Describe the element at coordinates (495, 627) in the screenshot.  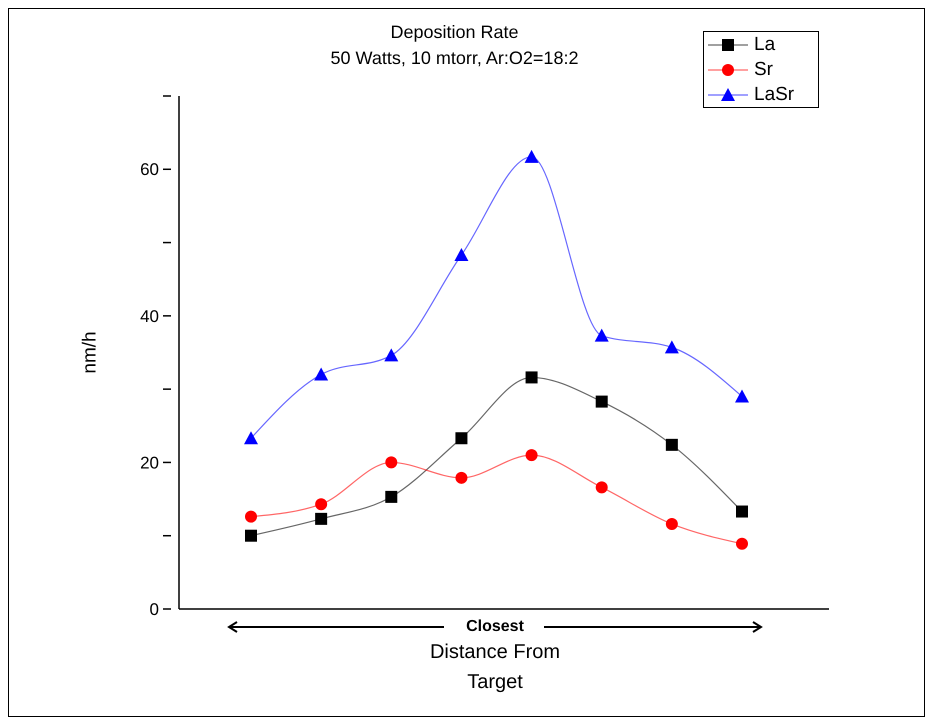
I see `text: Closest` at that location.